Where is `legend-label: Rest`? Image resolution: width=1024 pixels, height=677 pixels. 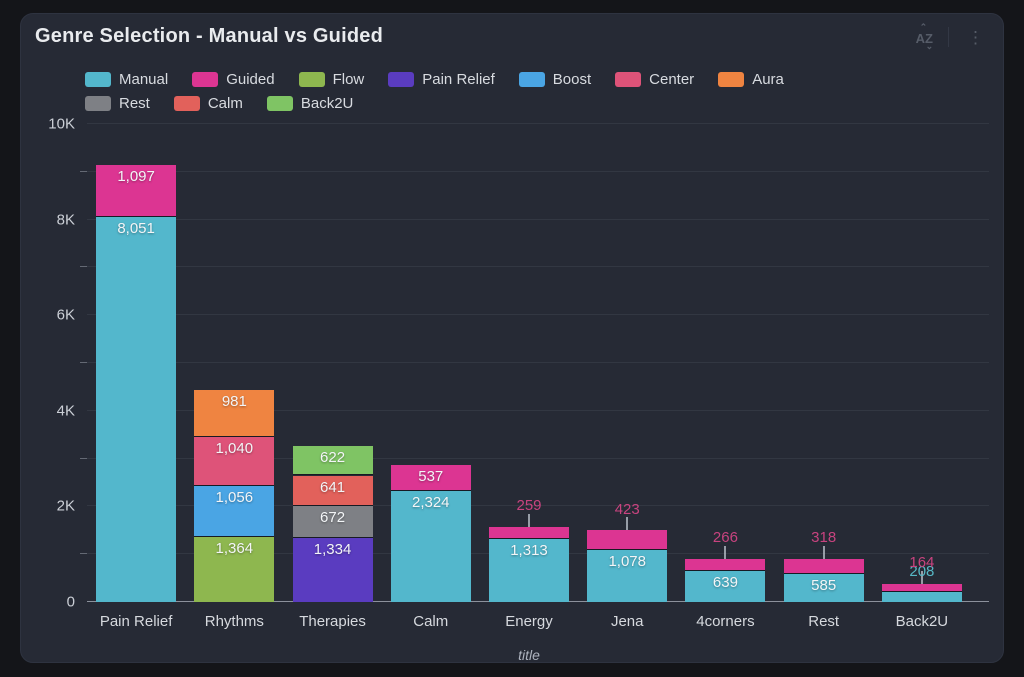 legend-label: Rest is located at coordinates (134, 103).